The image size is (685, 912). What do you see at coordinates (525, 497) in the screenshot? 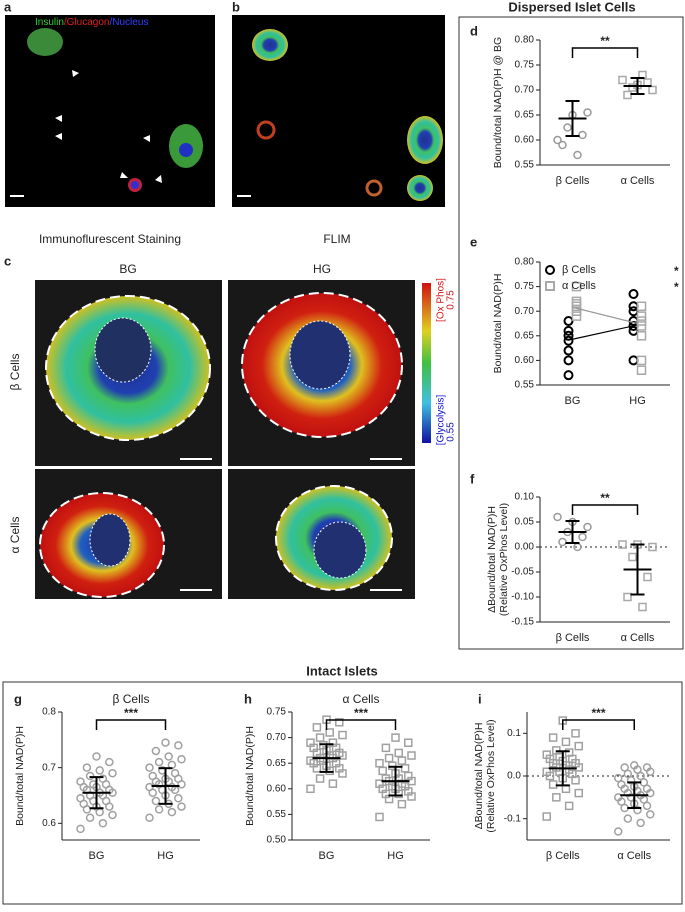
I see `y-tick-label: 0.10` at bounding box center [525, 497].